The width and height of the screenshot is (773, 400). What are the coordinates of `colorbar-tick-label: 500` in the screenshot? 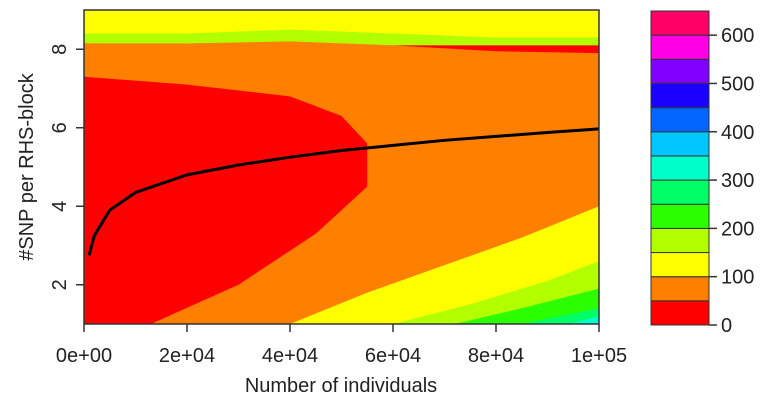 It's located at (737, 84).